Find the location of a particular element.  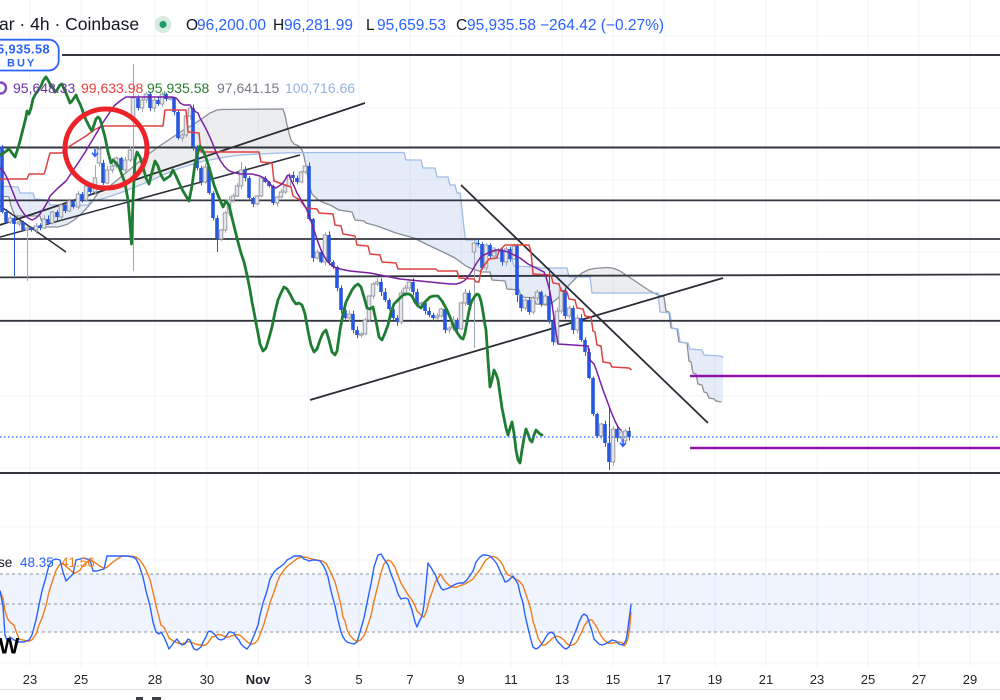

svg-text: 19 is located at coordinates (715, 679).